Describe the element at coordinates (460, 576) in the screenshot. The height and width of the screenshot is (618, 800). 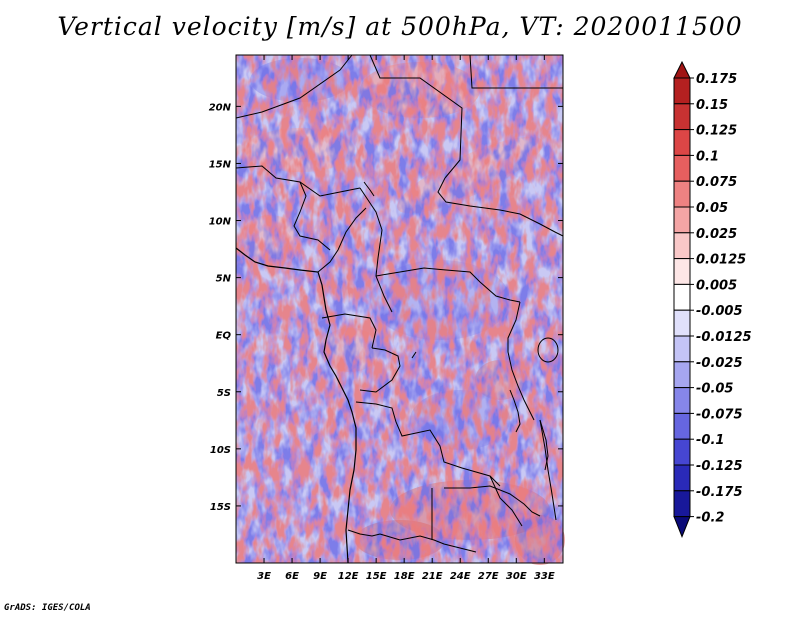
I see `lon-label: 24E` at that location.